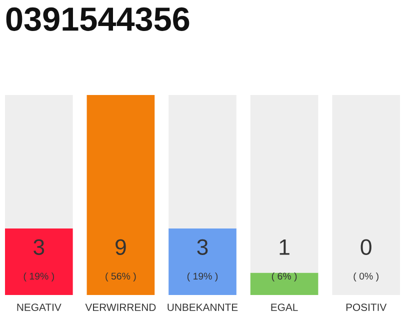 This screenshot has height=320, width=410. I want to click on data-label: 9 ( 56% ), so click(121, 260).